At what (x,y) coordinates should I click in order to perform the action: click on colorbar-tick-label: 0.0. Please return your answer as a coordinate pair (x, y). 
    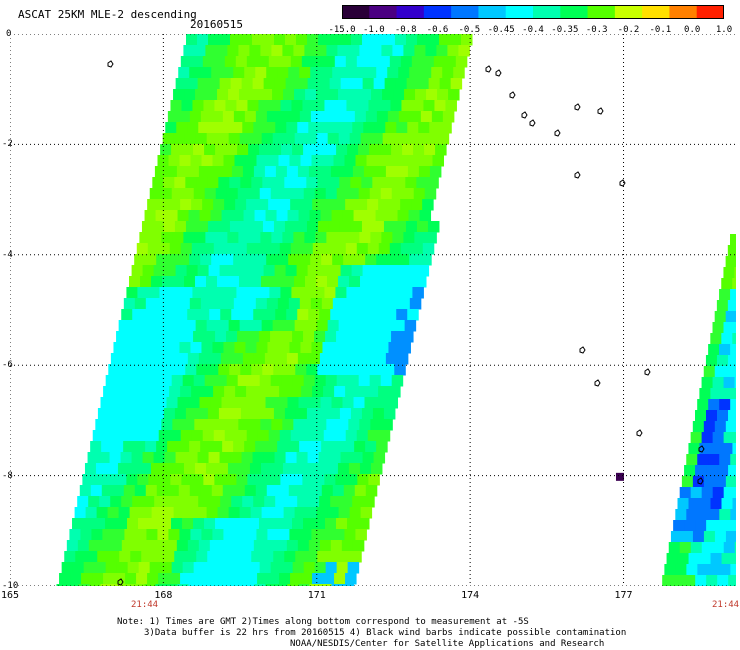
    Looking at the image, I should click on (692, 30).